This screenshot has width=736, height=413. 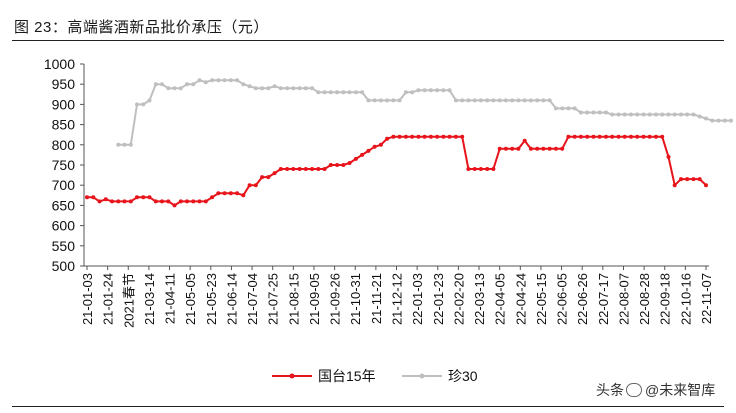 What do you see at coordinates (64, 266) in the screenshot?
I see `y-tick-label: 500` at bounding box center [64, 266].